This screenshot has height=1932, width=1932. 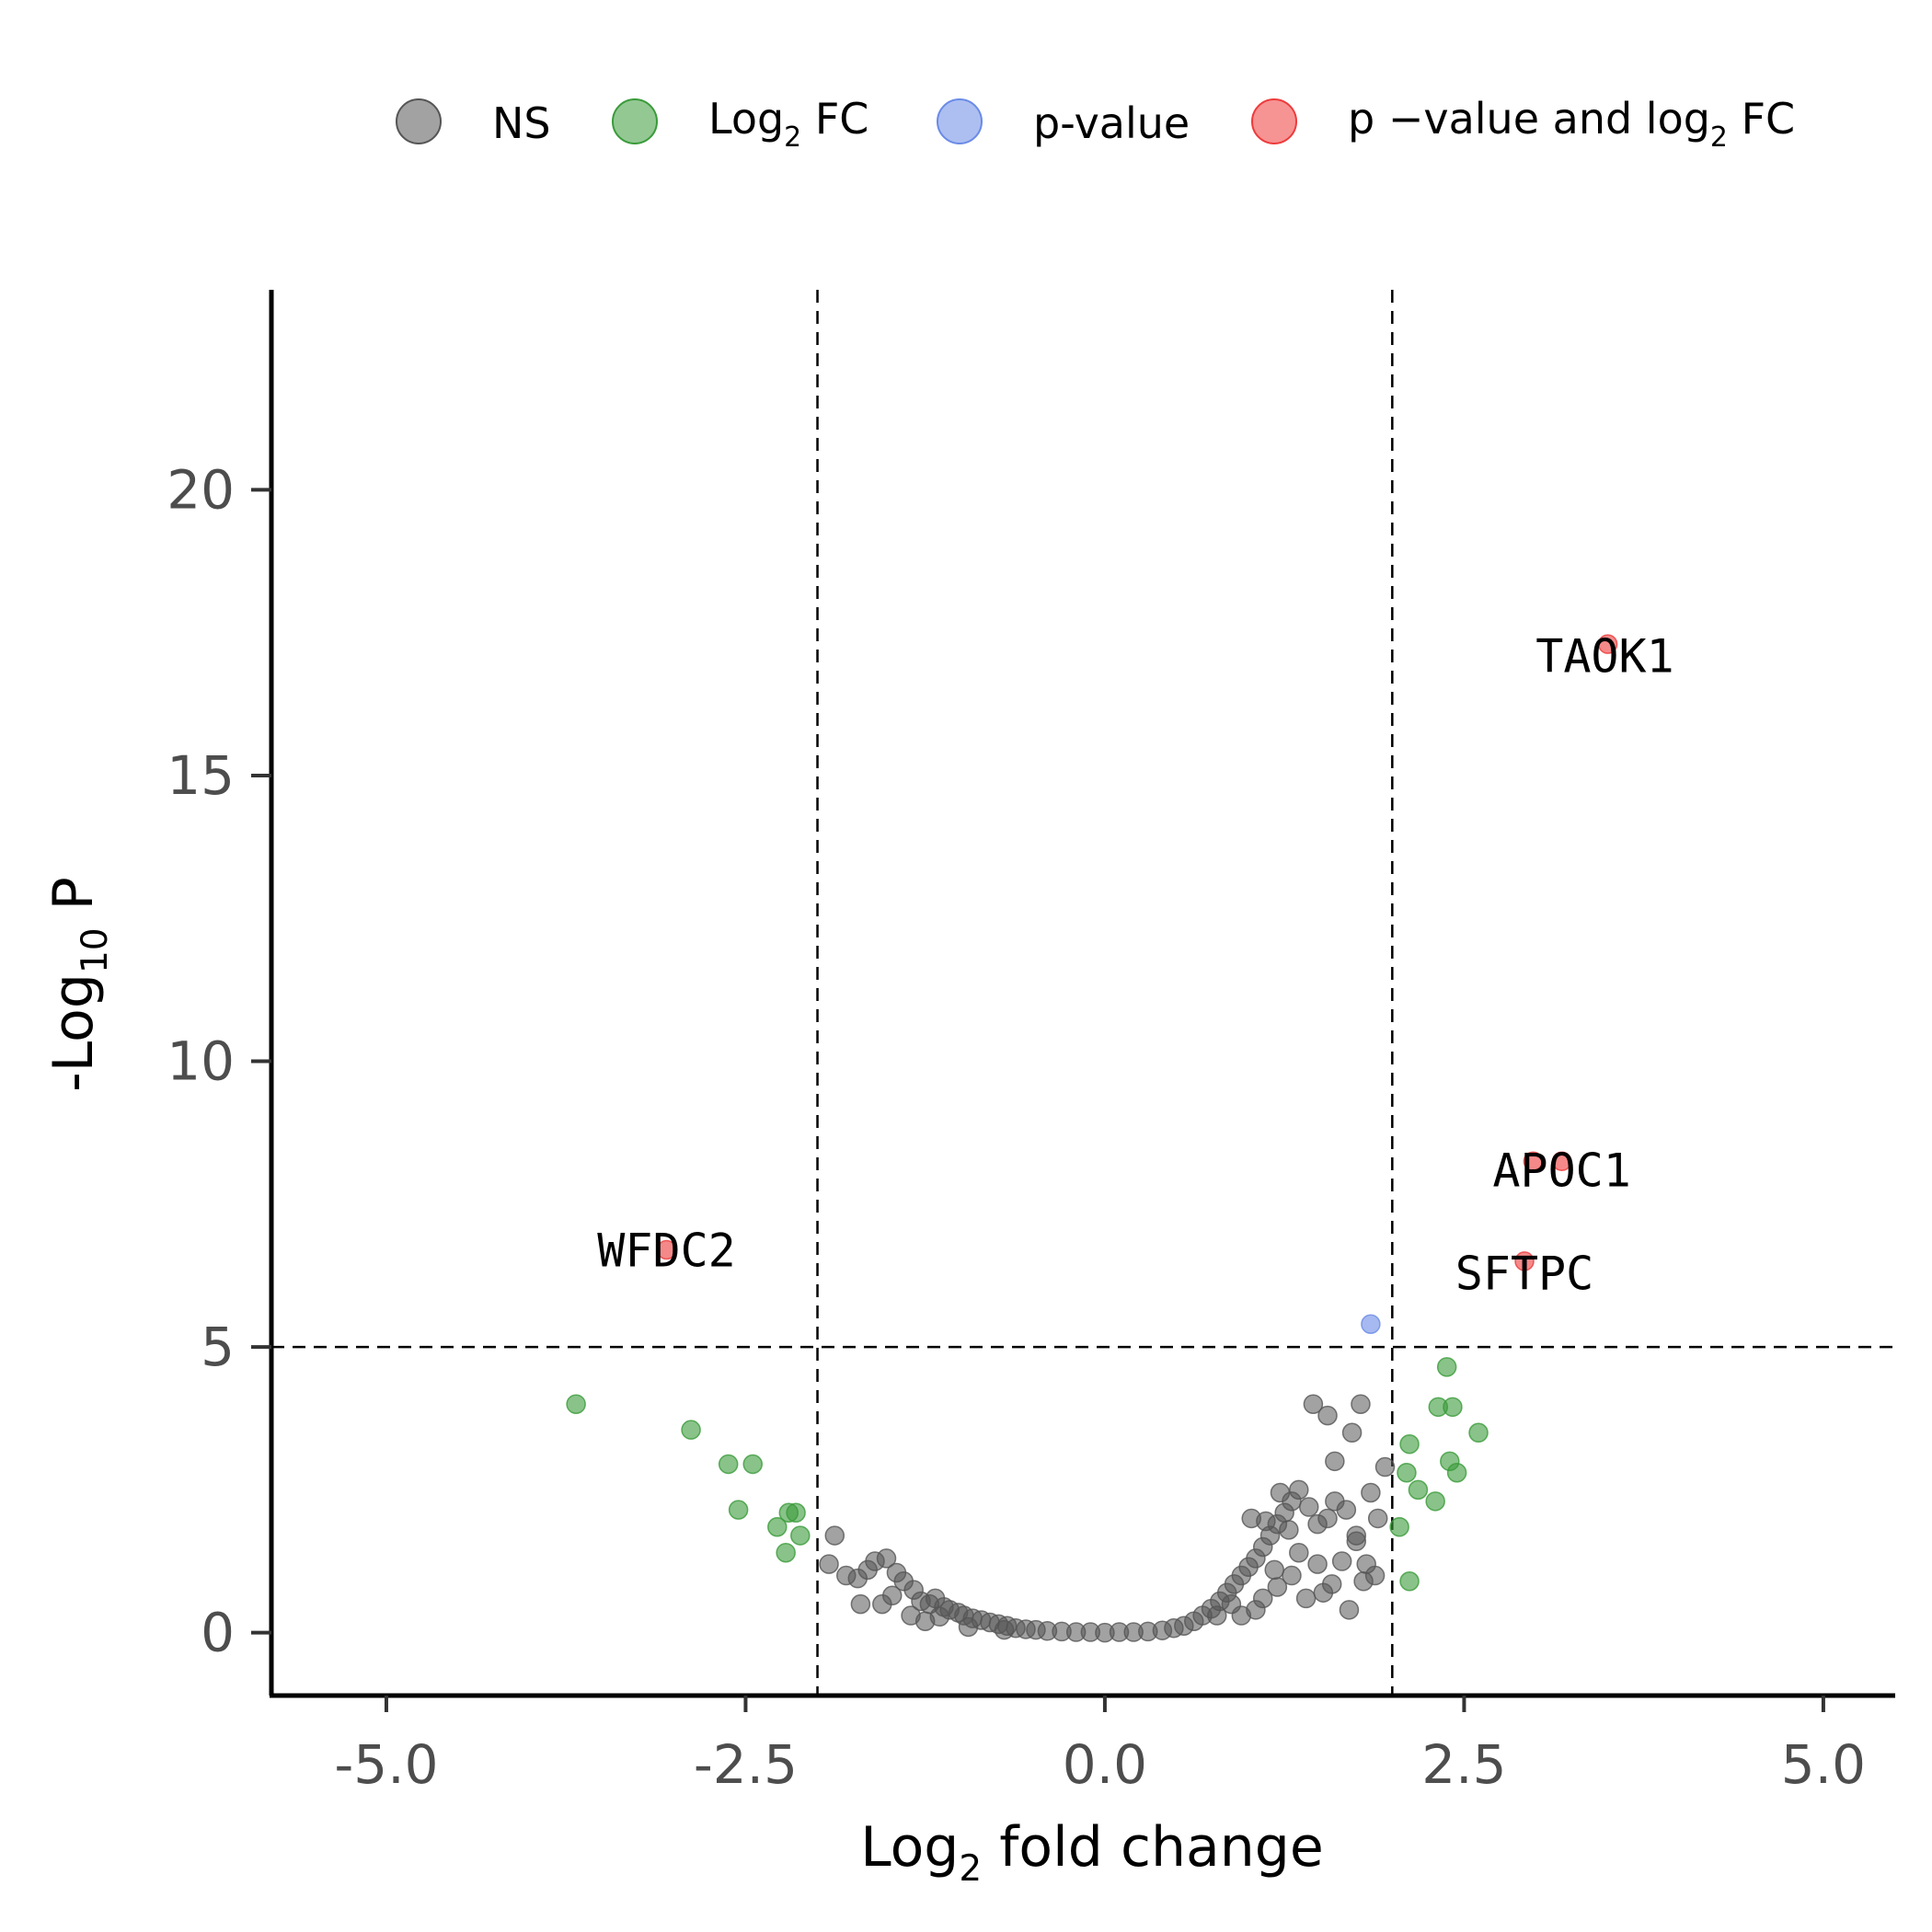 I want to click on legend-label-log2fc: Log2 FC, so click(x=788, y=124).